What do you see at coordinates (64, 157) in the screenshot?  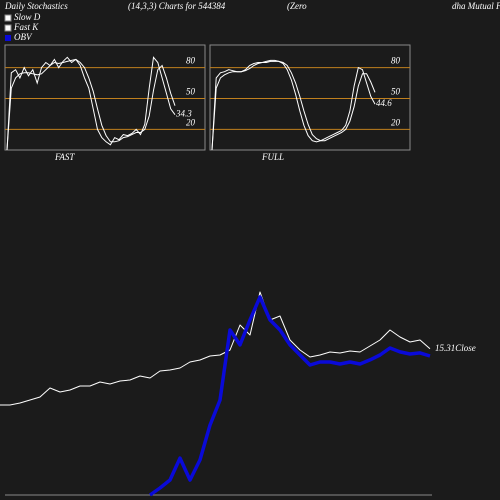 I see `panel-title: FAST` at bounding box center [64, 157].